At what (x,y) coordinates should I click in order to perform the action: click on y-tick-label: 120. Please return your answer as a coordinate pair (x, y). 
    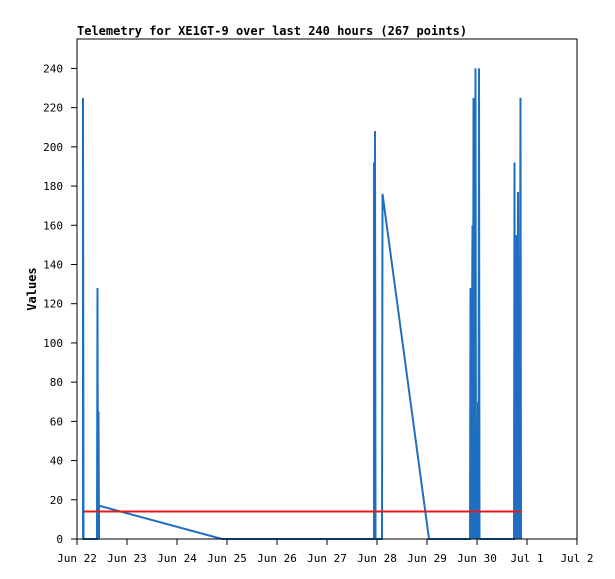
    Looking at the image, I should click on (53, 304).